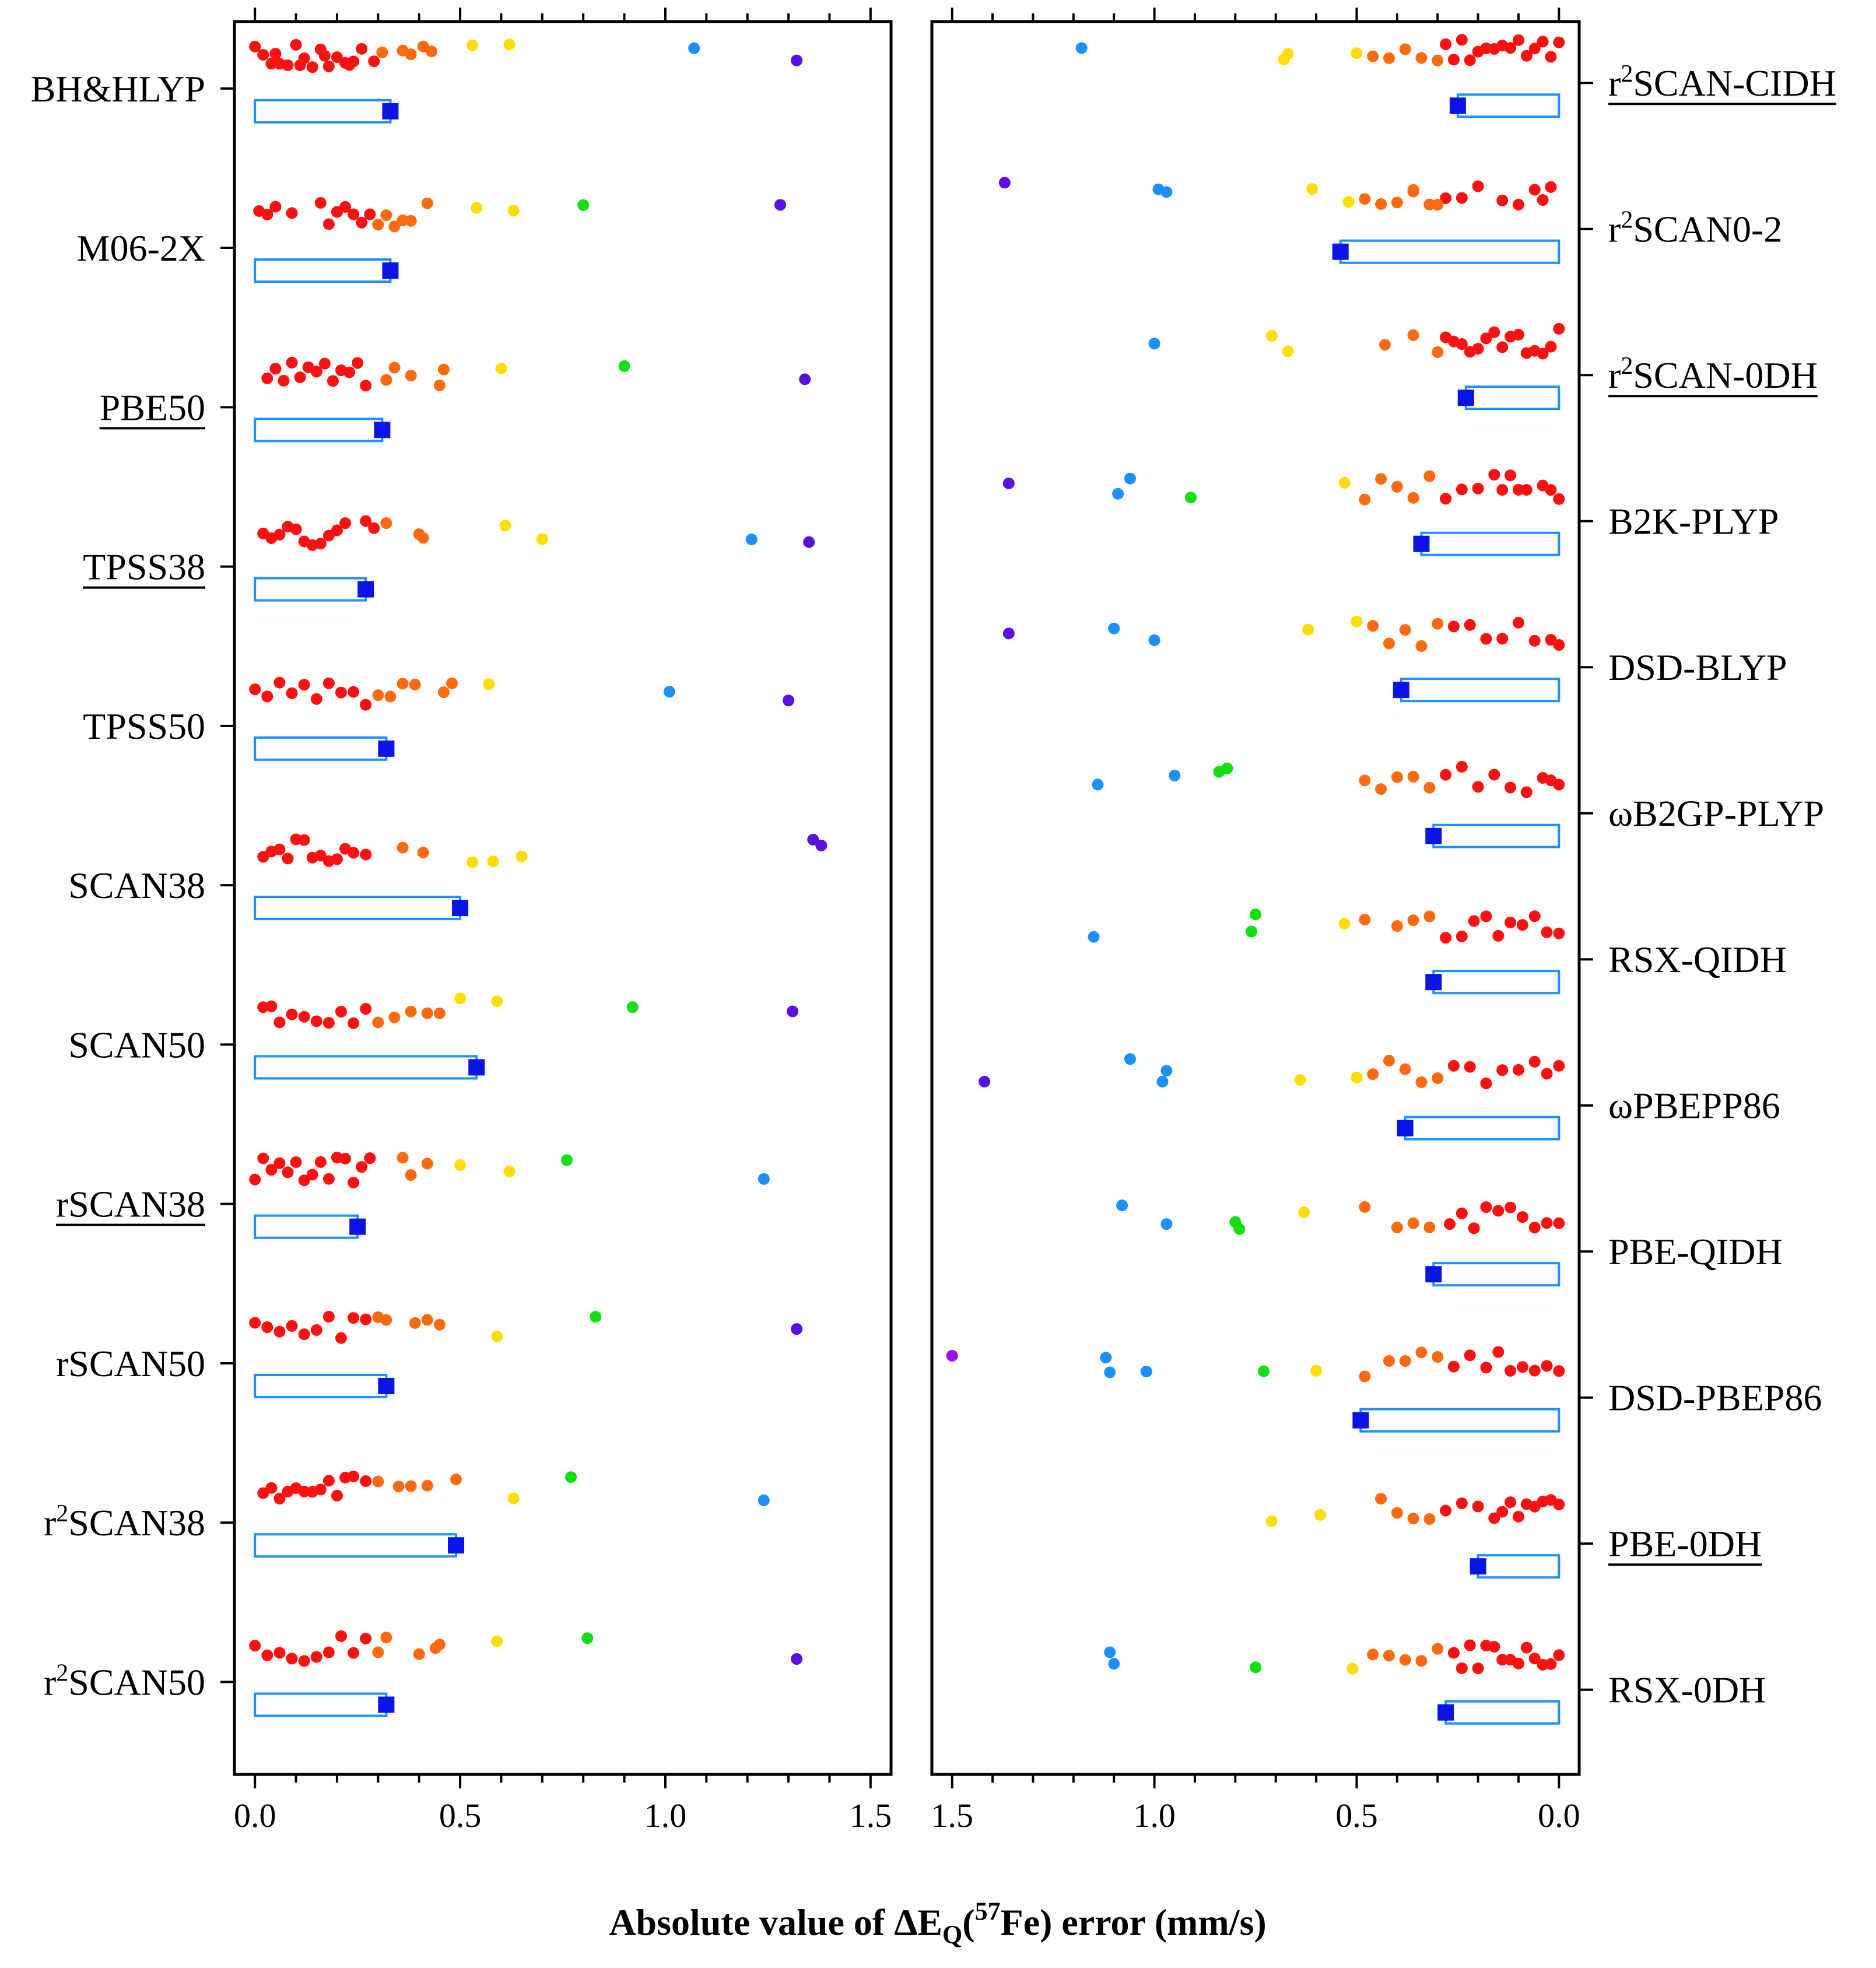  What do you see at coordinates (1384, 1389) in the screenshot?
I see `category-right-9: DSD-PBEP86` at bounding box center [1384, 1389].